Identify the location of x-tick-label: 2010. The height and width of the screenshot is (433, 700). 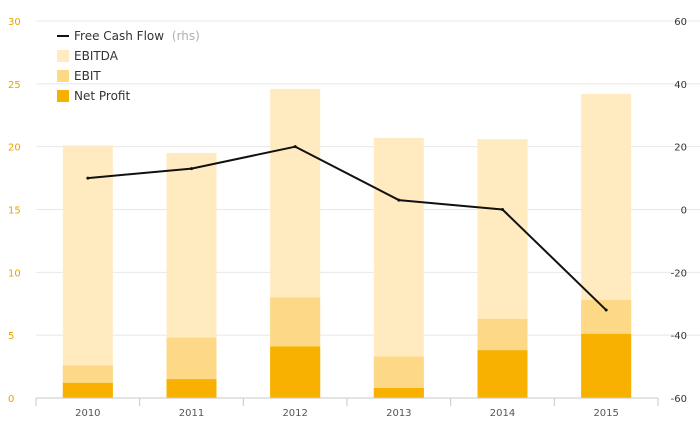
(87, 413).